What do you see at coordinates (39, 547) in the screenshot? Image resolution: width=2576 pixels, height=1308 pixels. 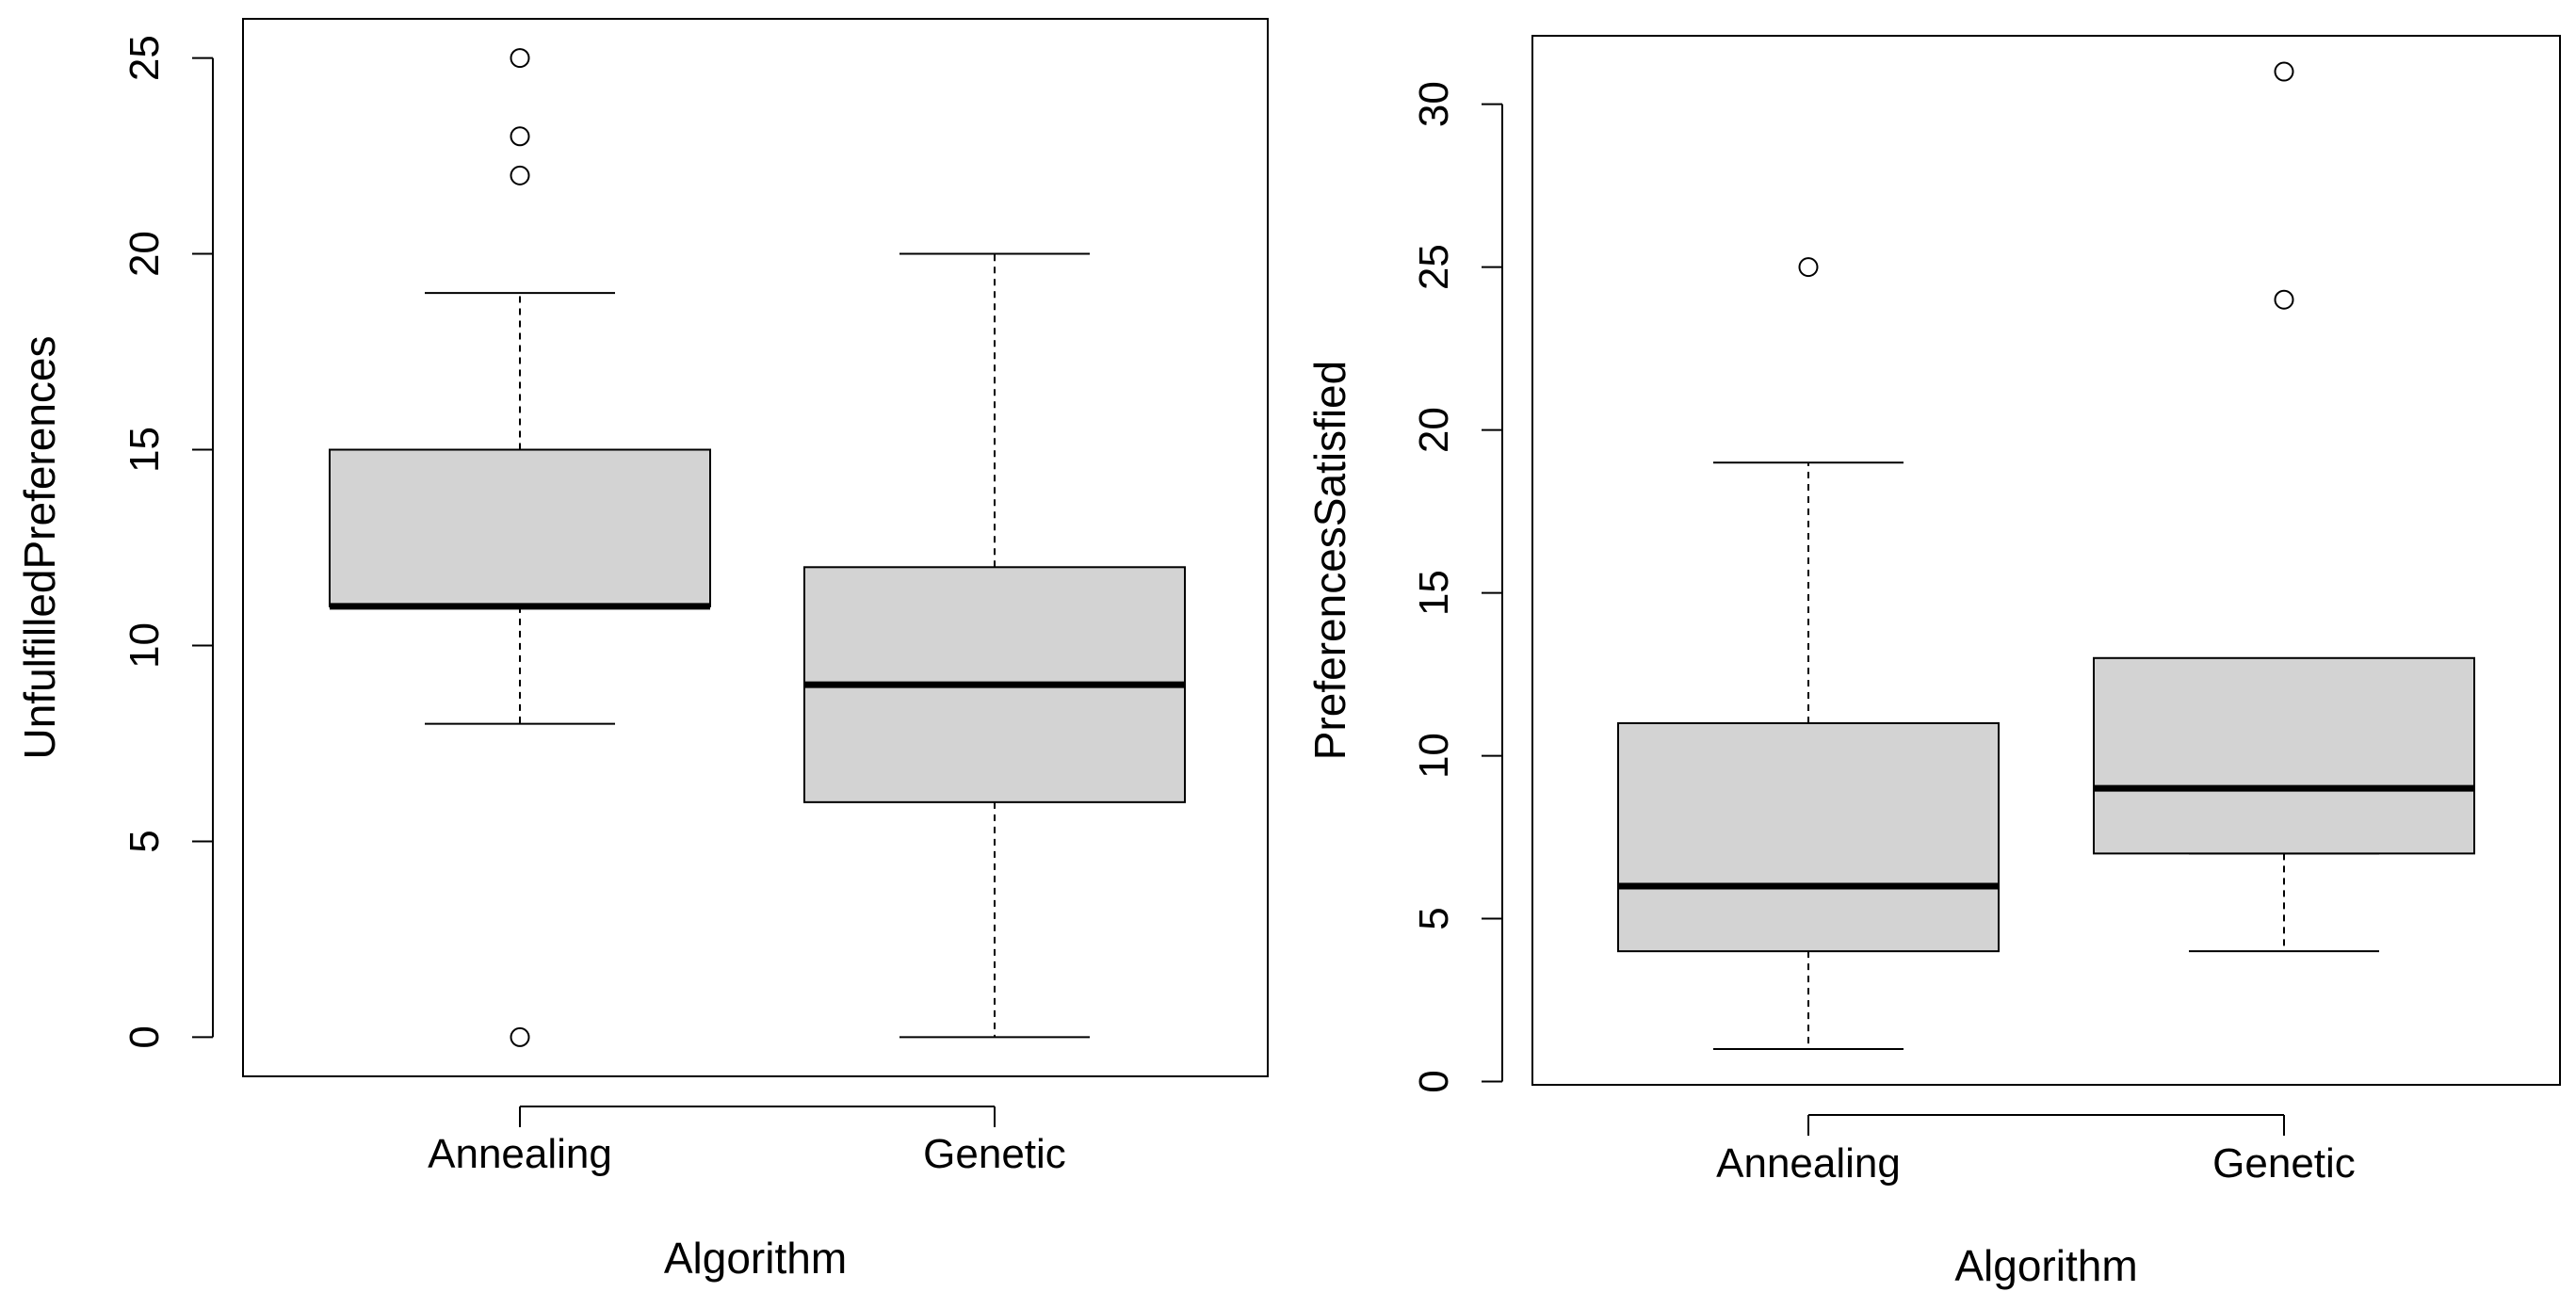 I see `y-axis-title: UnfulfilledPreferences` at bounding box center [39, 547].